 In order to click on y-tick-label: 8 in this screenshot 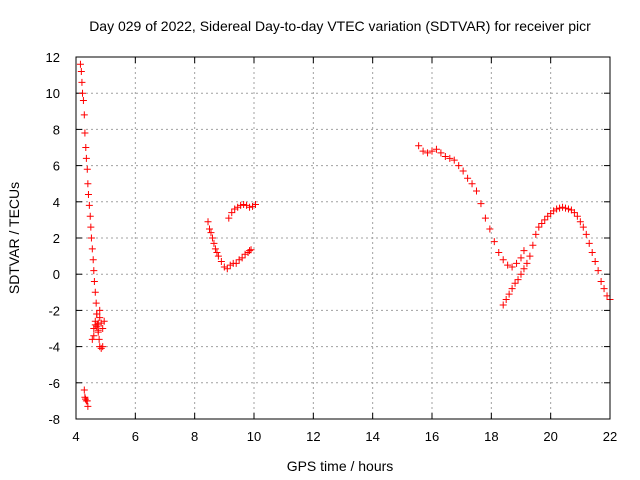, I will do `click(56, 129)`.